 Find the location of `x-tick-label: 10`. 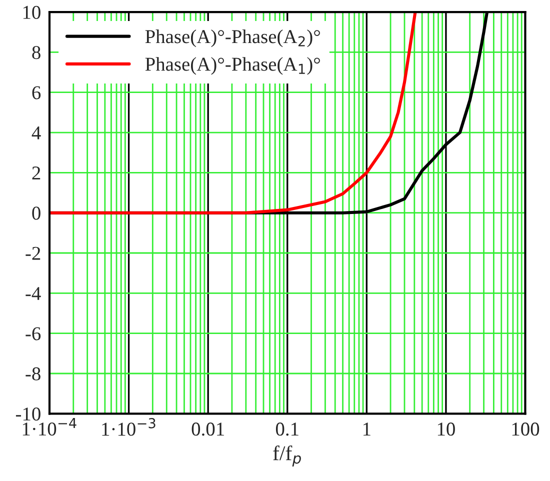

x-tick-label: 10 is located at coordinates (446, 429).